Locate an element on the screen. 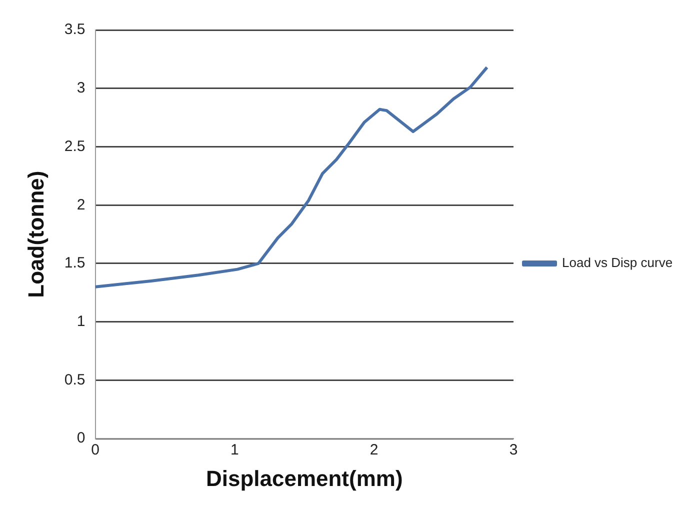 The height and width of the screenshot is (517, 698). y-tick-label: 0 is located at coordinates (81, 438).